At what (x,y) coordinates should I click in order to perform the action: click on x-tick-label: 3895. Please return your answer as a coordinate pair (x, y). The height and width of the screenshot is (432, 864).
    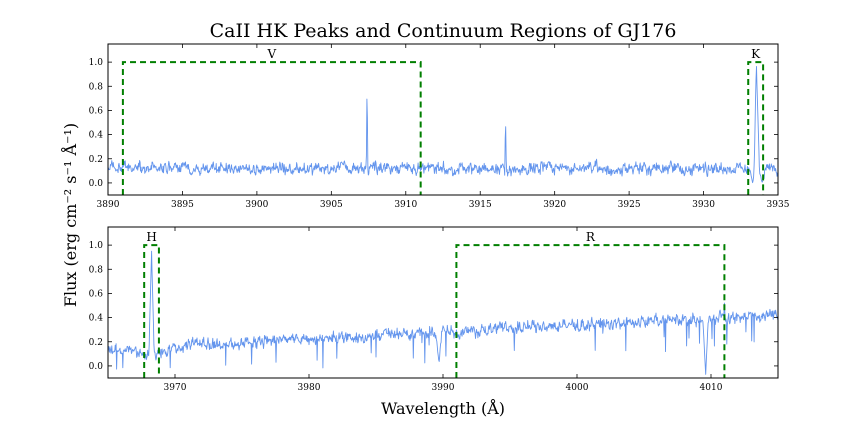
    Looking at the image, I should click on (182, 205).